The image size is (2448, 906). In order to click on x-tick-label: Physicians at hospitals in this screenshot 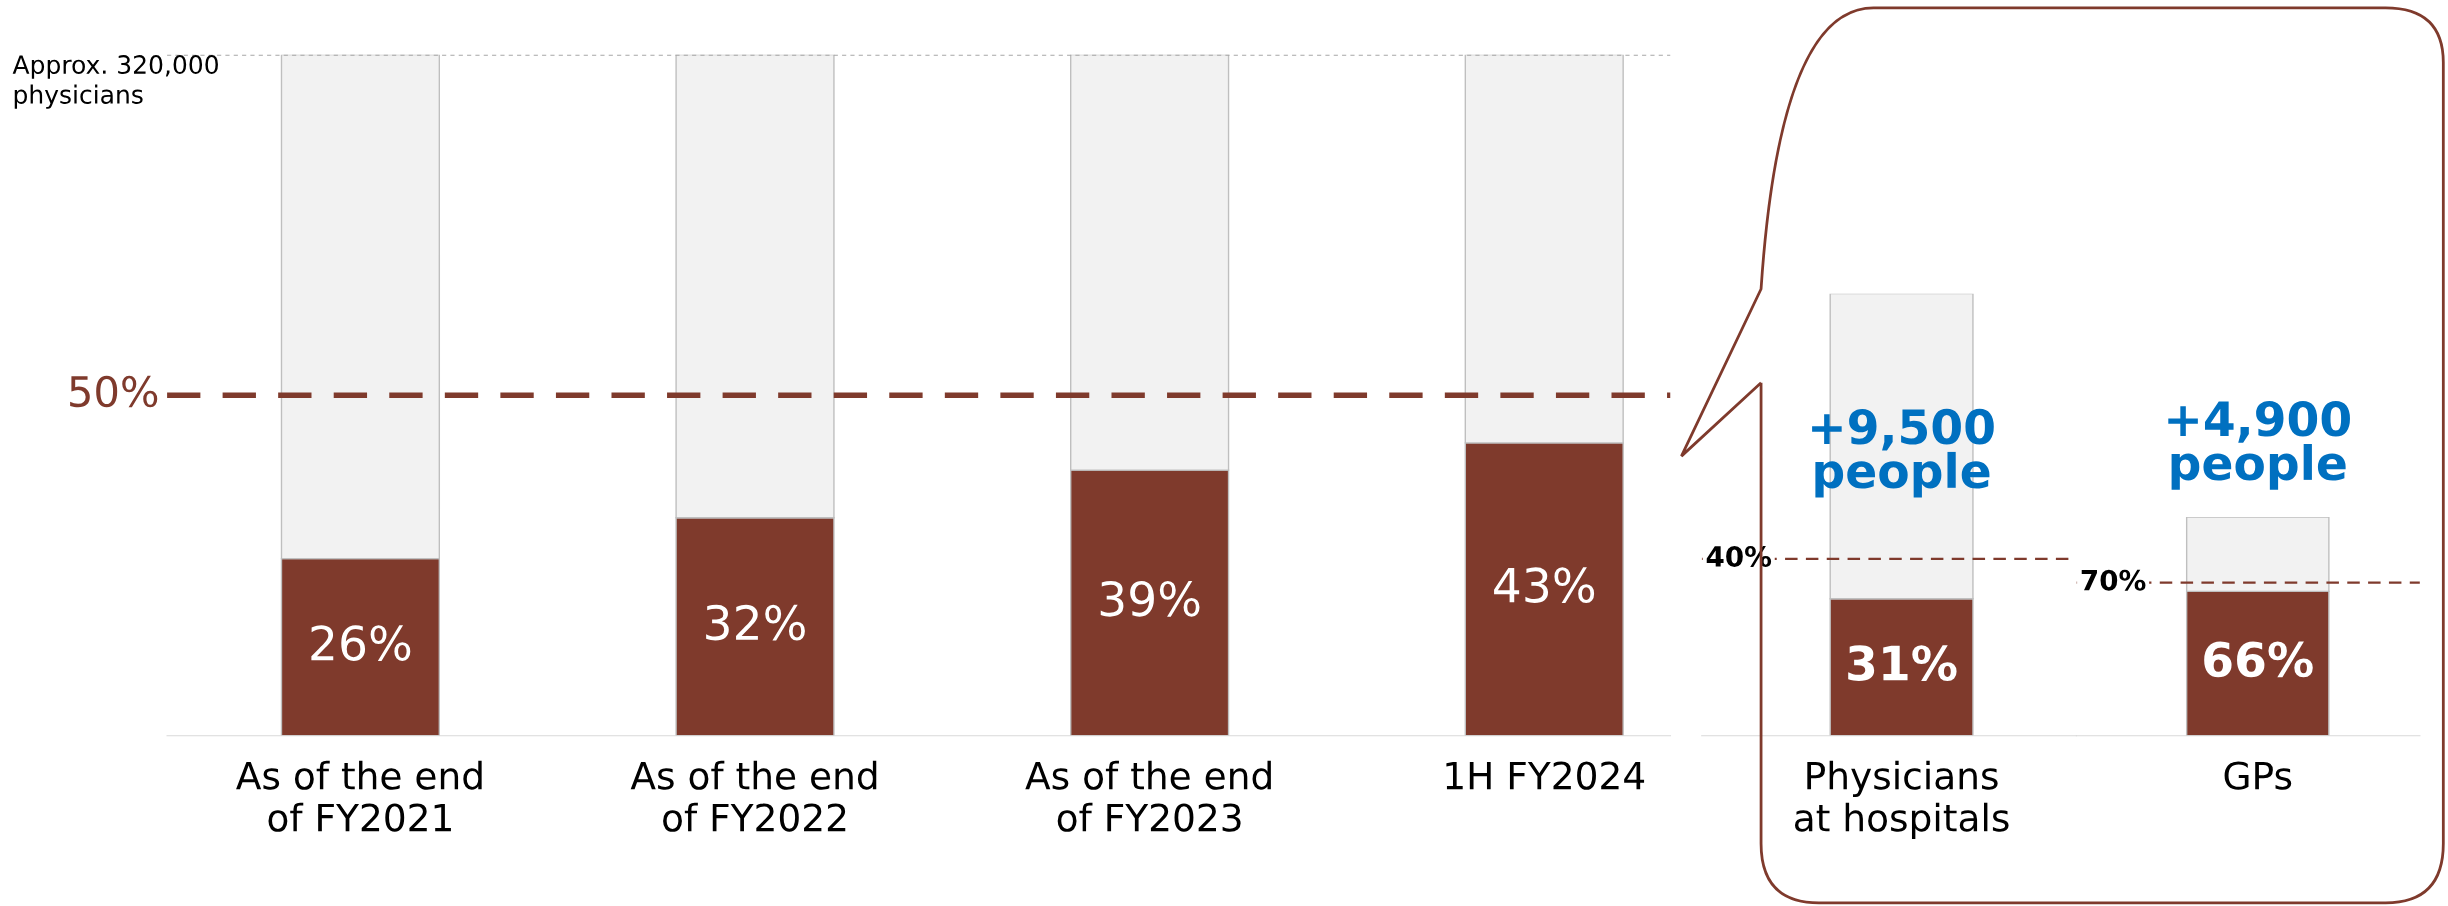, I will do `click(1901, 800)`.